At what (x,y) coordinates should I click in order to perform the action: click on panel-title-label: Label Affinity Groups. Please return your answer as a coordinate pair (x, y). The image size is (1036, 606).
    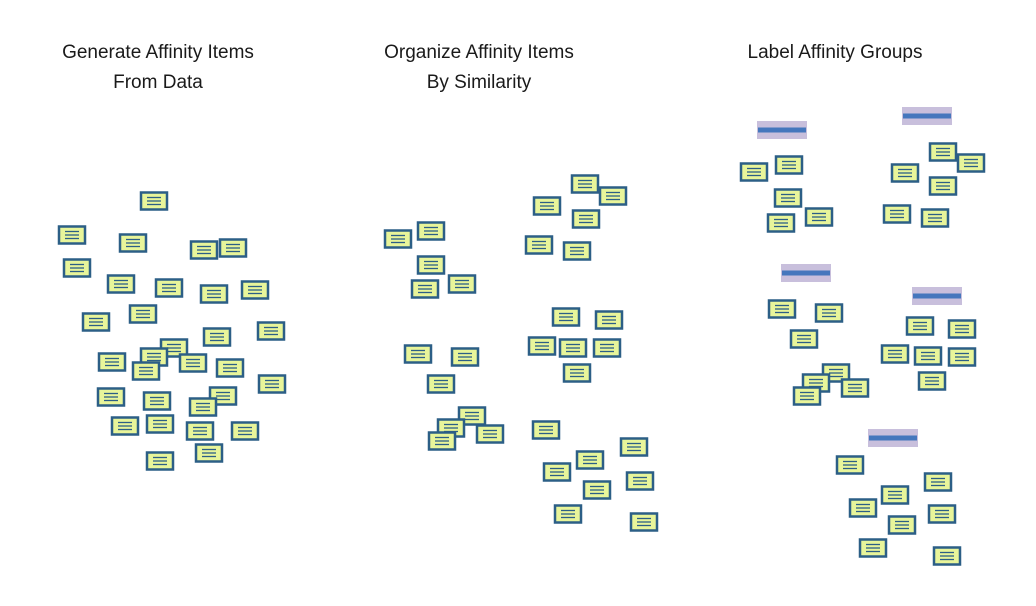
    Looking at the image, I should click on (835, 53).